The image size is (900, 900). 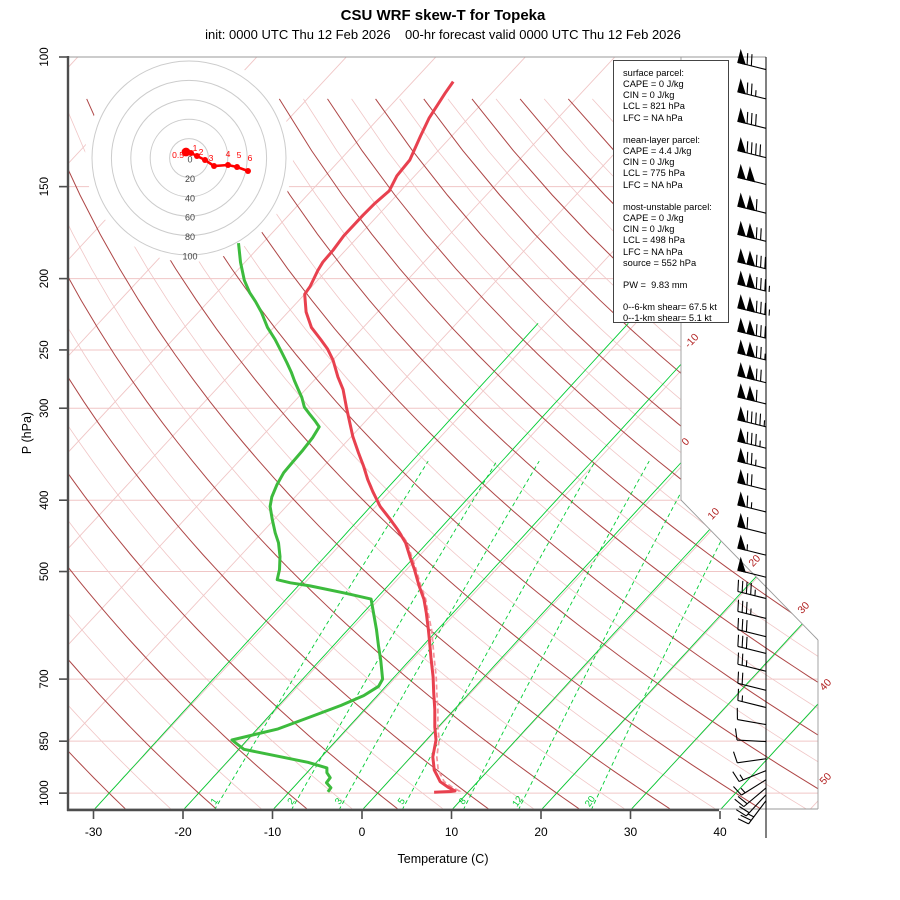 What do you see at coordinates (541, 832) in the screenshot?
I see `temp-tick-label: 20` at bounding box center [541, 832].